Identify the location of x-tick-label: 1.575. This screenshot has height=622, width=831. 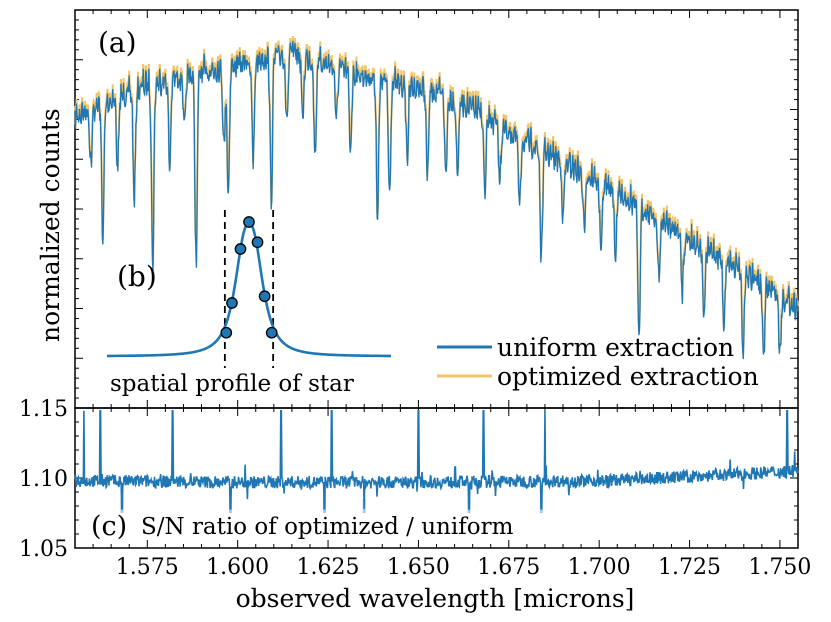
(147, 567).